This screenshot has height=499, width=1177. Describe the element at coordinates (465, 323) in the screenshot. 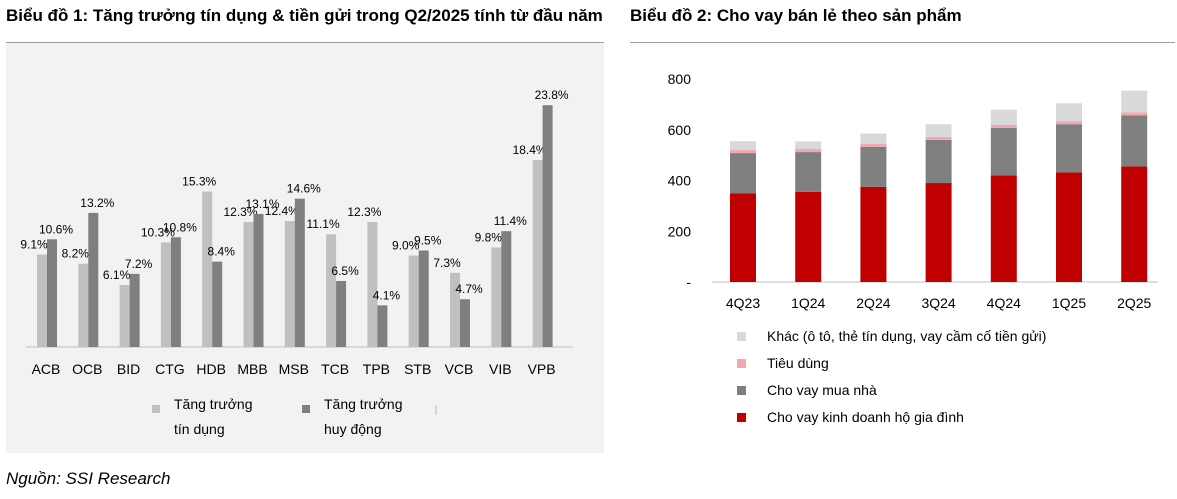

I see `chart1-bar-deposit-vcb` at that location.